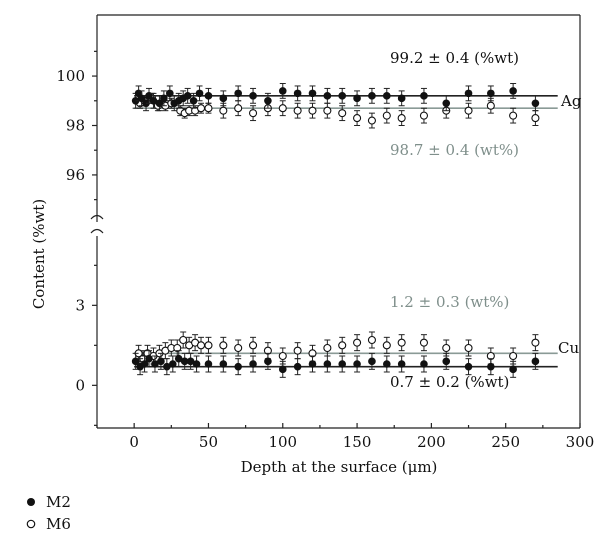 The width and height of the screenshot is (600, 560). I want to click on annotation-ag-m2-mean: 99.2 ± 0.4 (%wt), so click(454, 58).